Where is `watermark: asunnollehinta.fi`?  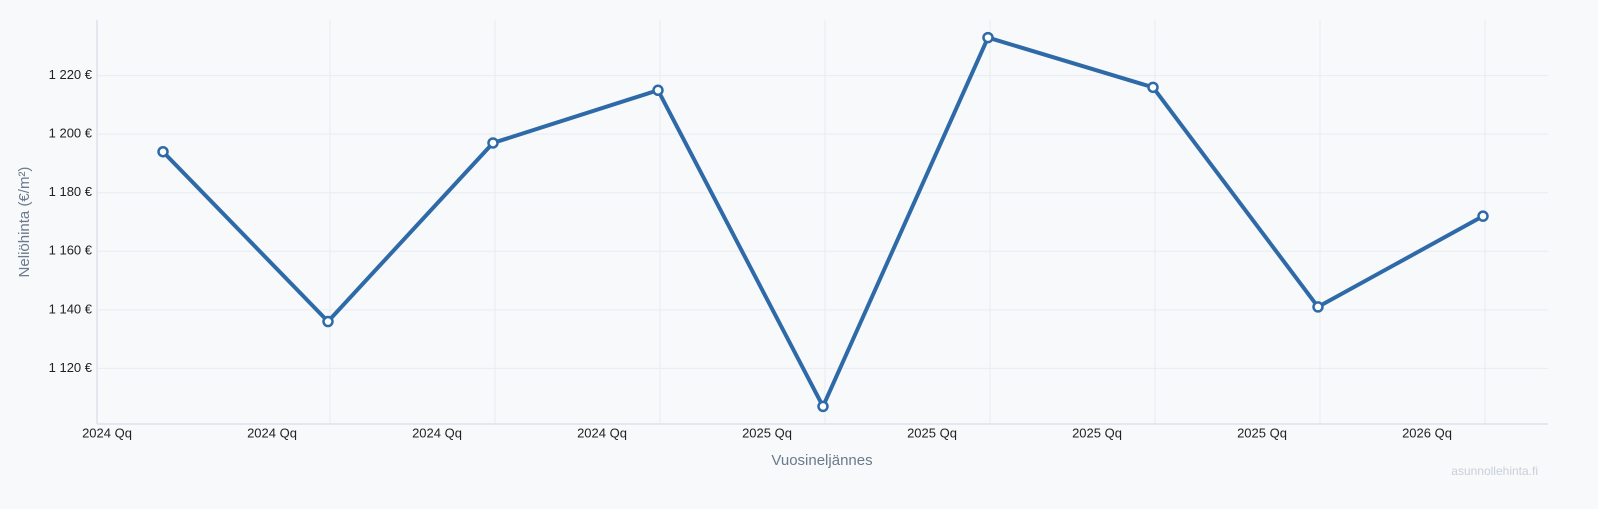
watermark: asunnollehinta.fi is located at coordinates (1494, 471).